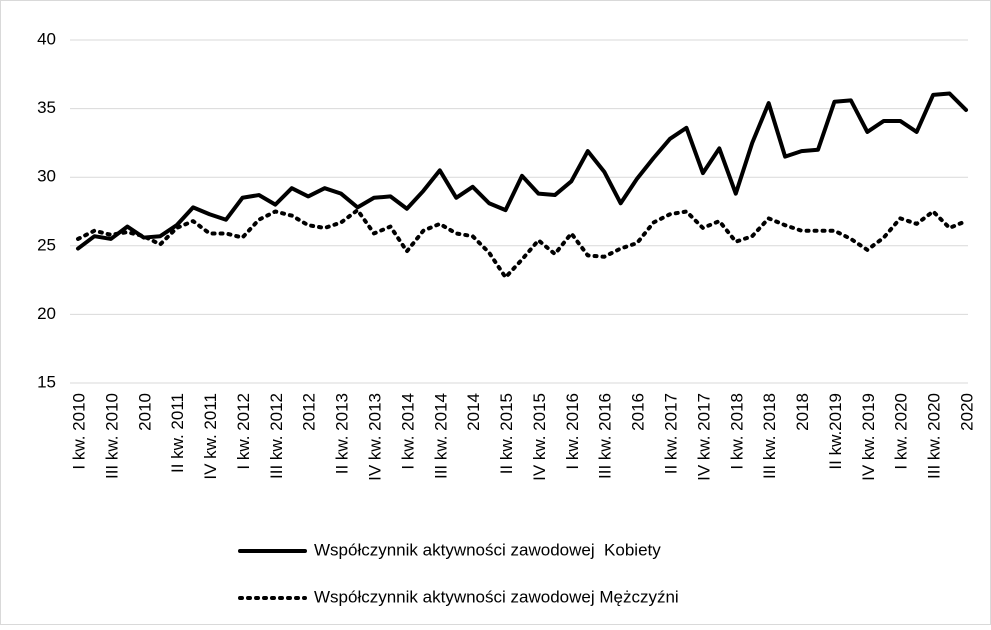 The width and height of the screenshot is (991, 630). Describe the element at coordinates (46, 176) in the screenshot. I see `y-tick-label: 30` at that location.